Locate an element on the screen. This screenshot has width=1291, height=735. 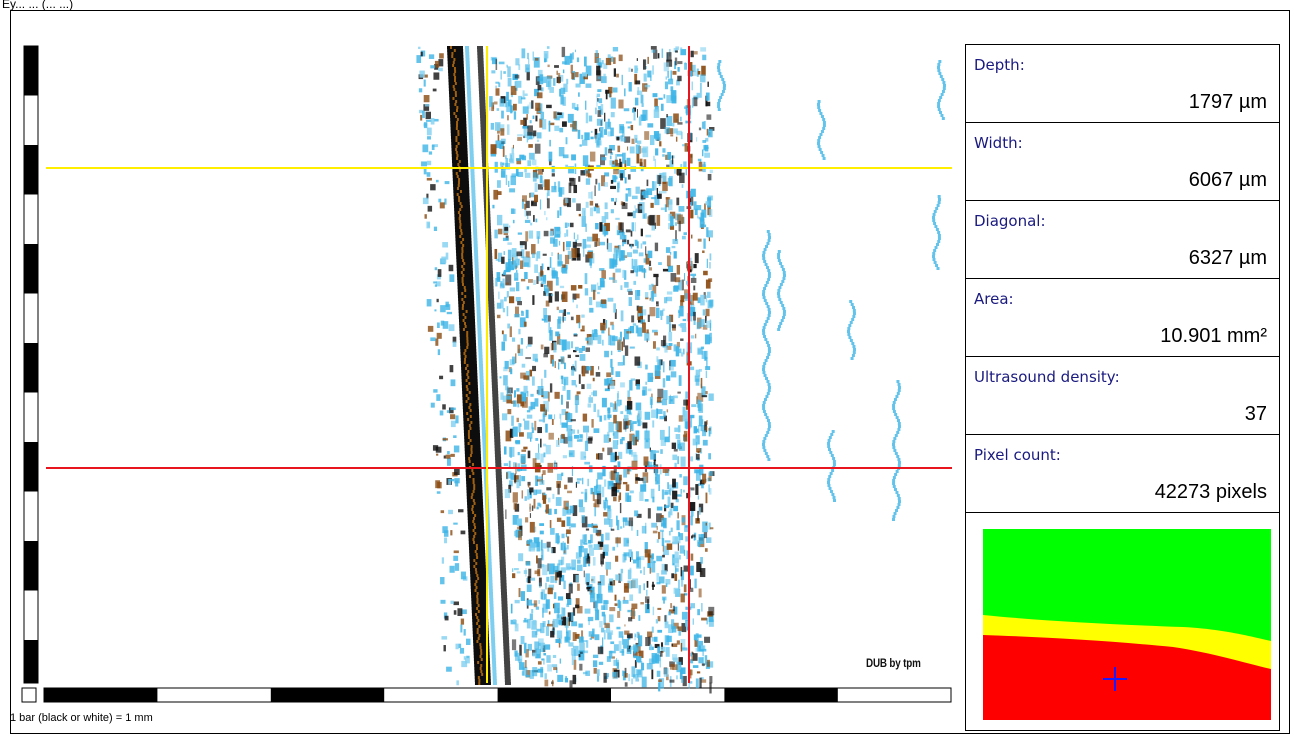
position-minimap is located at coordinates (1127, 627).